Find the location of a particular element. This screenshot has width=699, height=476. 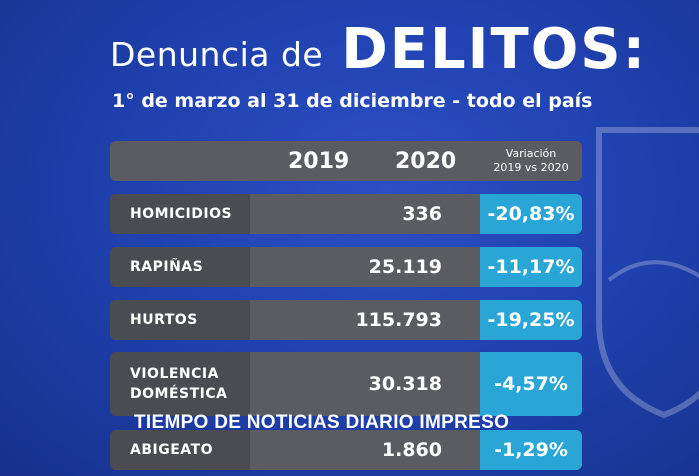

value-2019: 1.860 is located at coordinates (411, 450).